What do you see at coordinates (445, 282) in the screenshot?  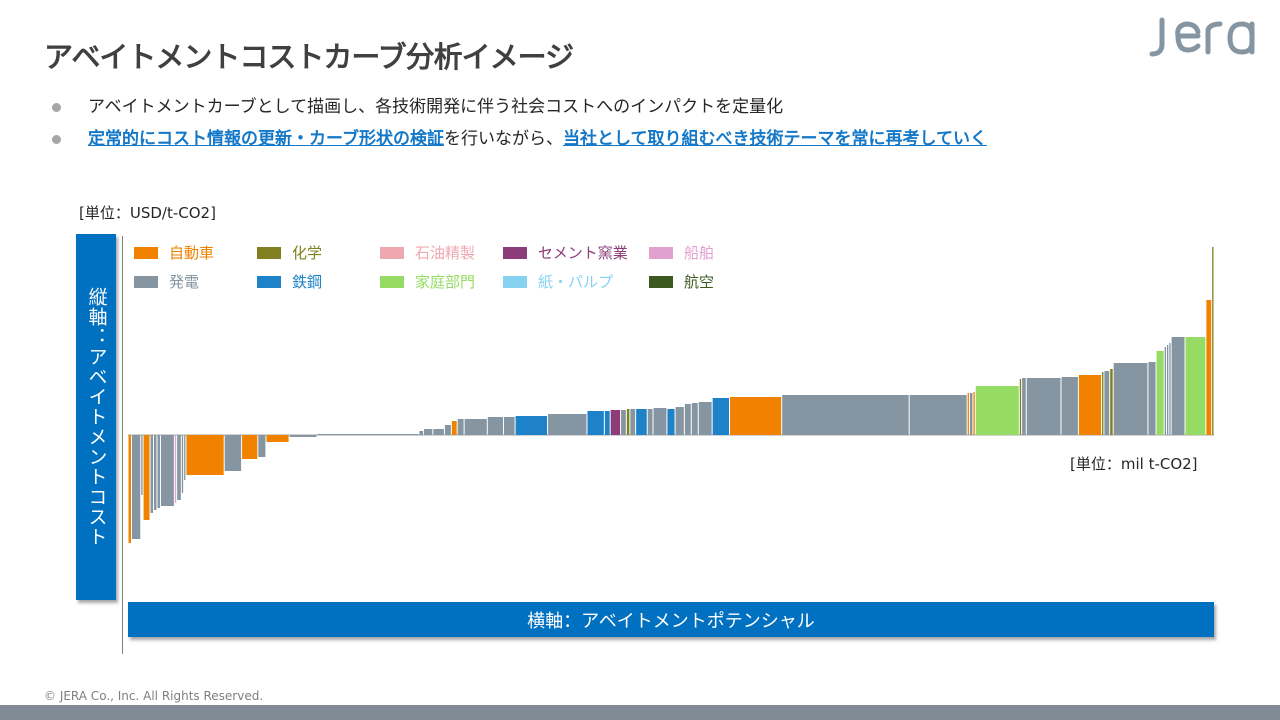 I see `legend-label: 家庭部門` at bounding box center [445, 282].